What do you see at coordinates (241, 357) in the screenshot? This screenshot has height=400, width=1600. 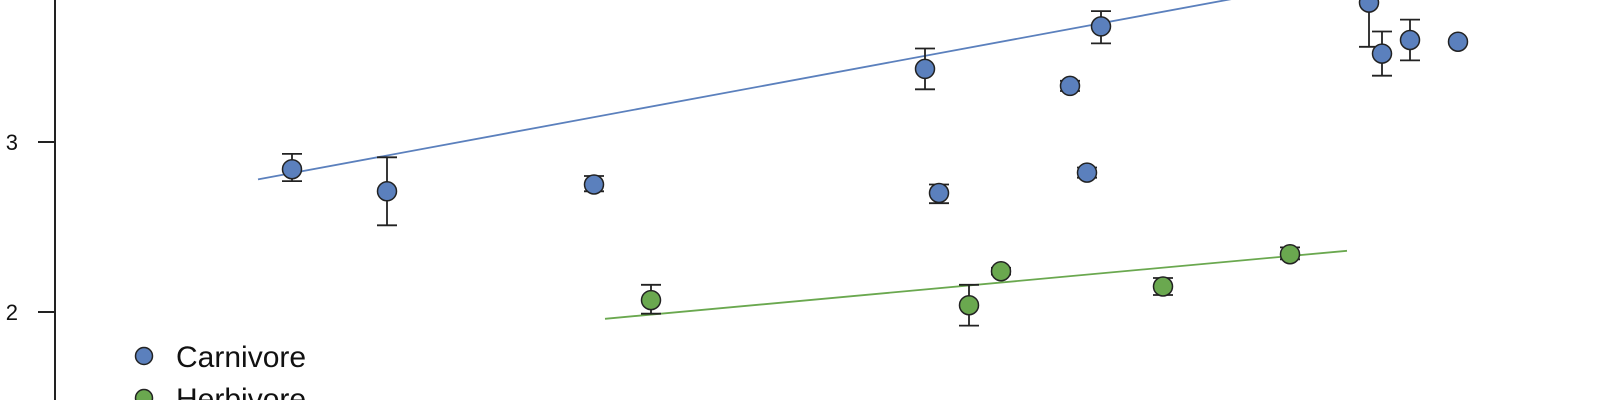 I see `legend-carnivore-label: Carnivore` at bounding box center [241, 357].